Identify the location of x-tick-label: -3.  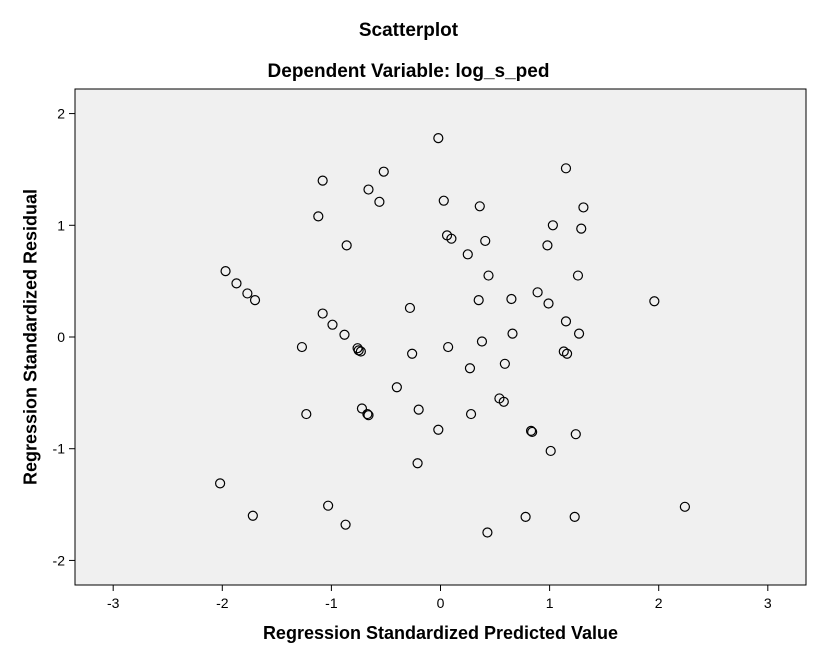
(113, 603).